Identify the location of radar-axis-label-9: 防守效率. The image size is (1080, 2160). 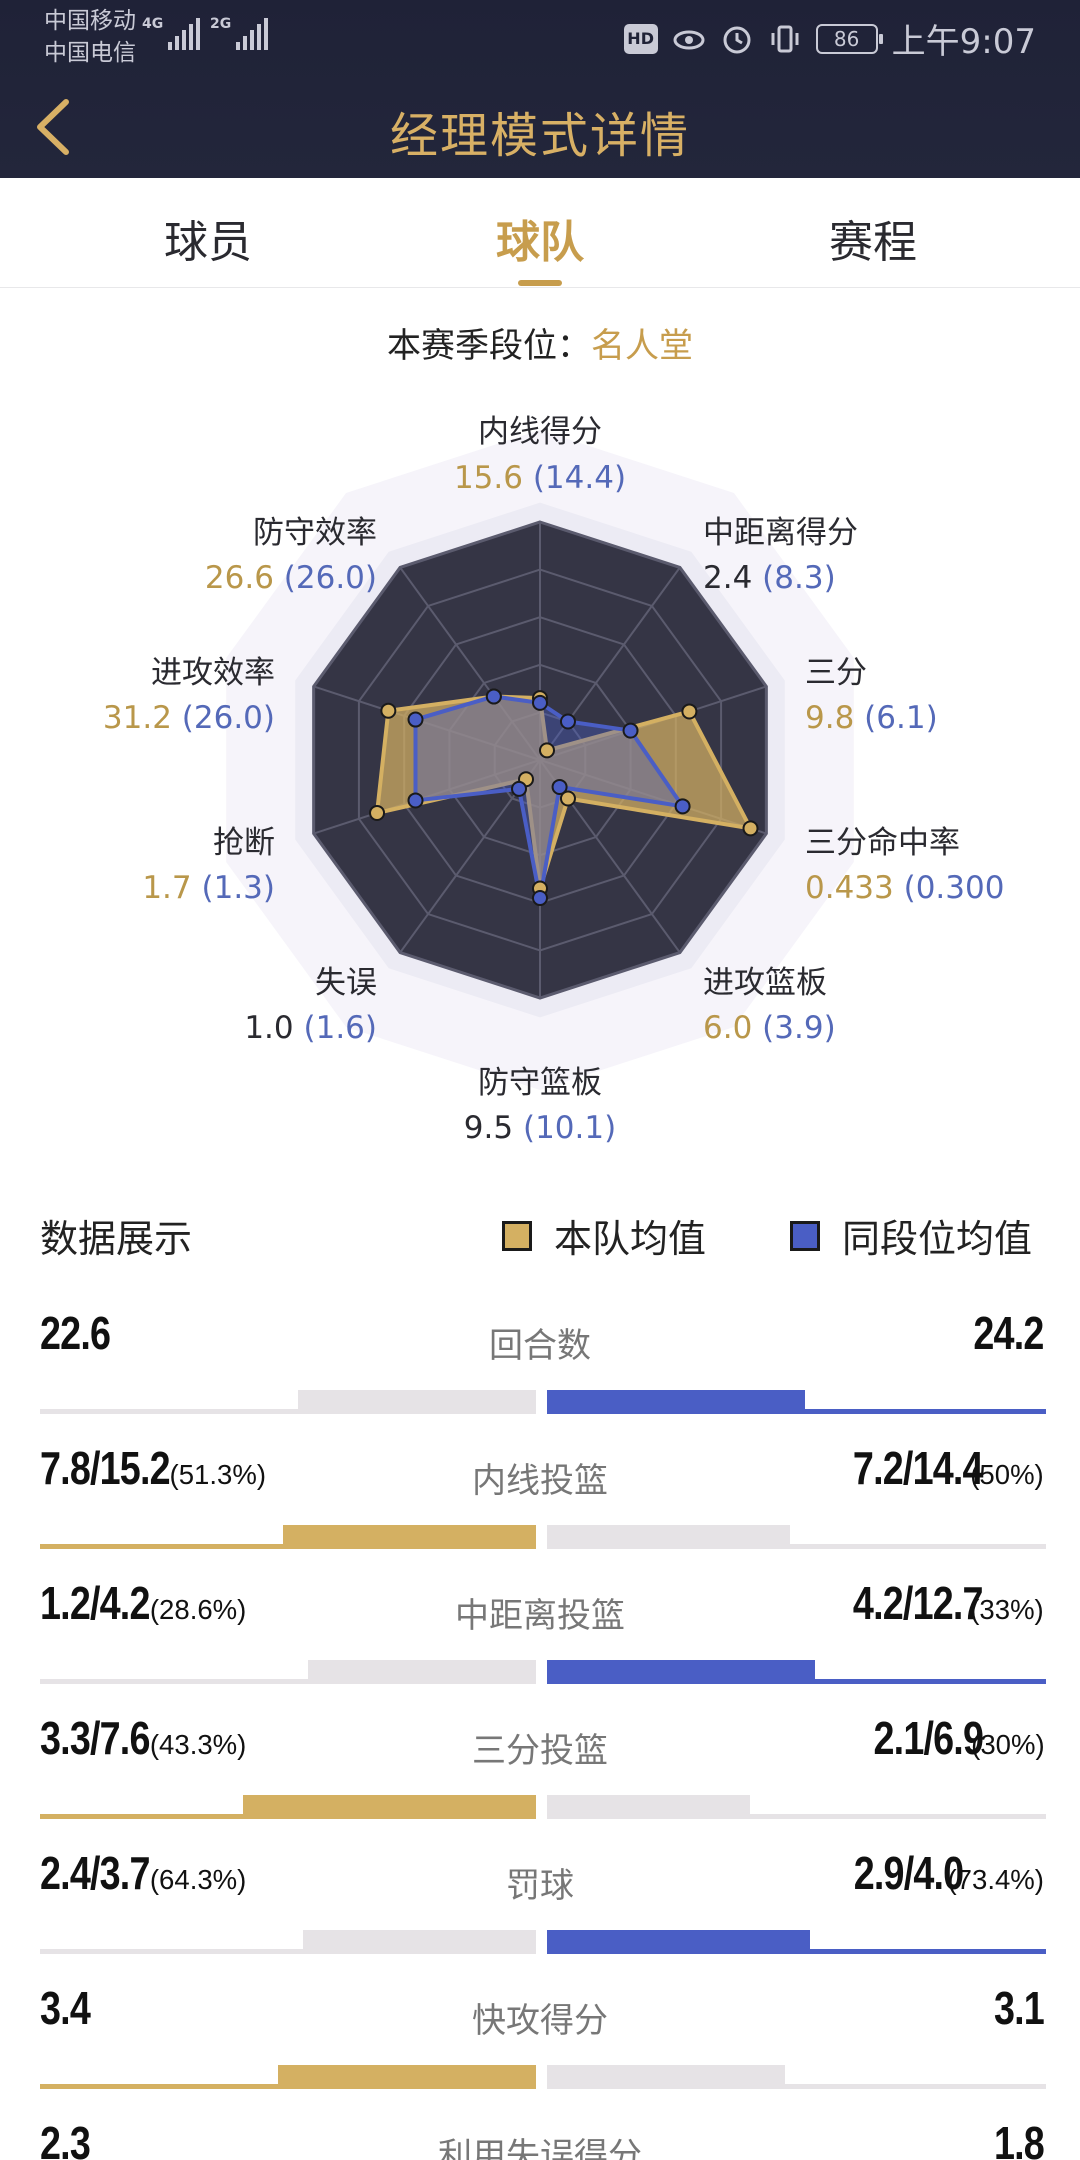
(315, 533).